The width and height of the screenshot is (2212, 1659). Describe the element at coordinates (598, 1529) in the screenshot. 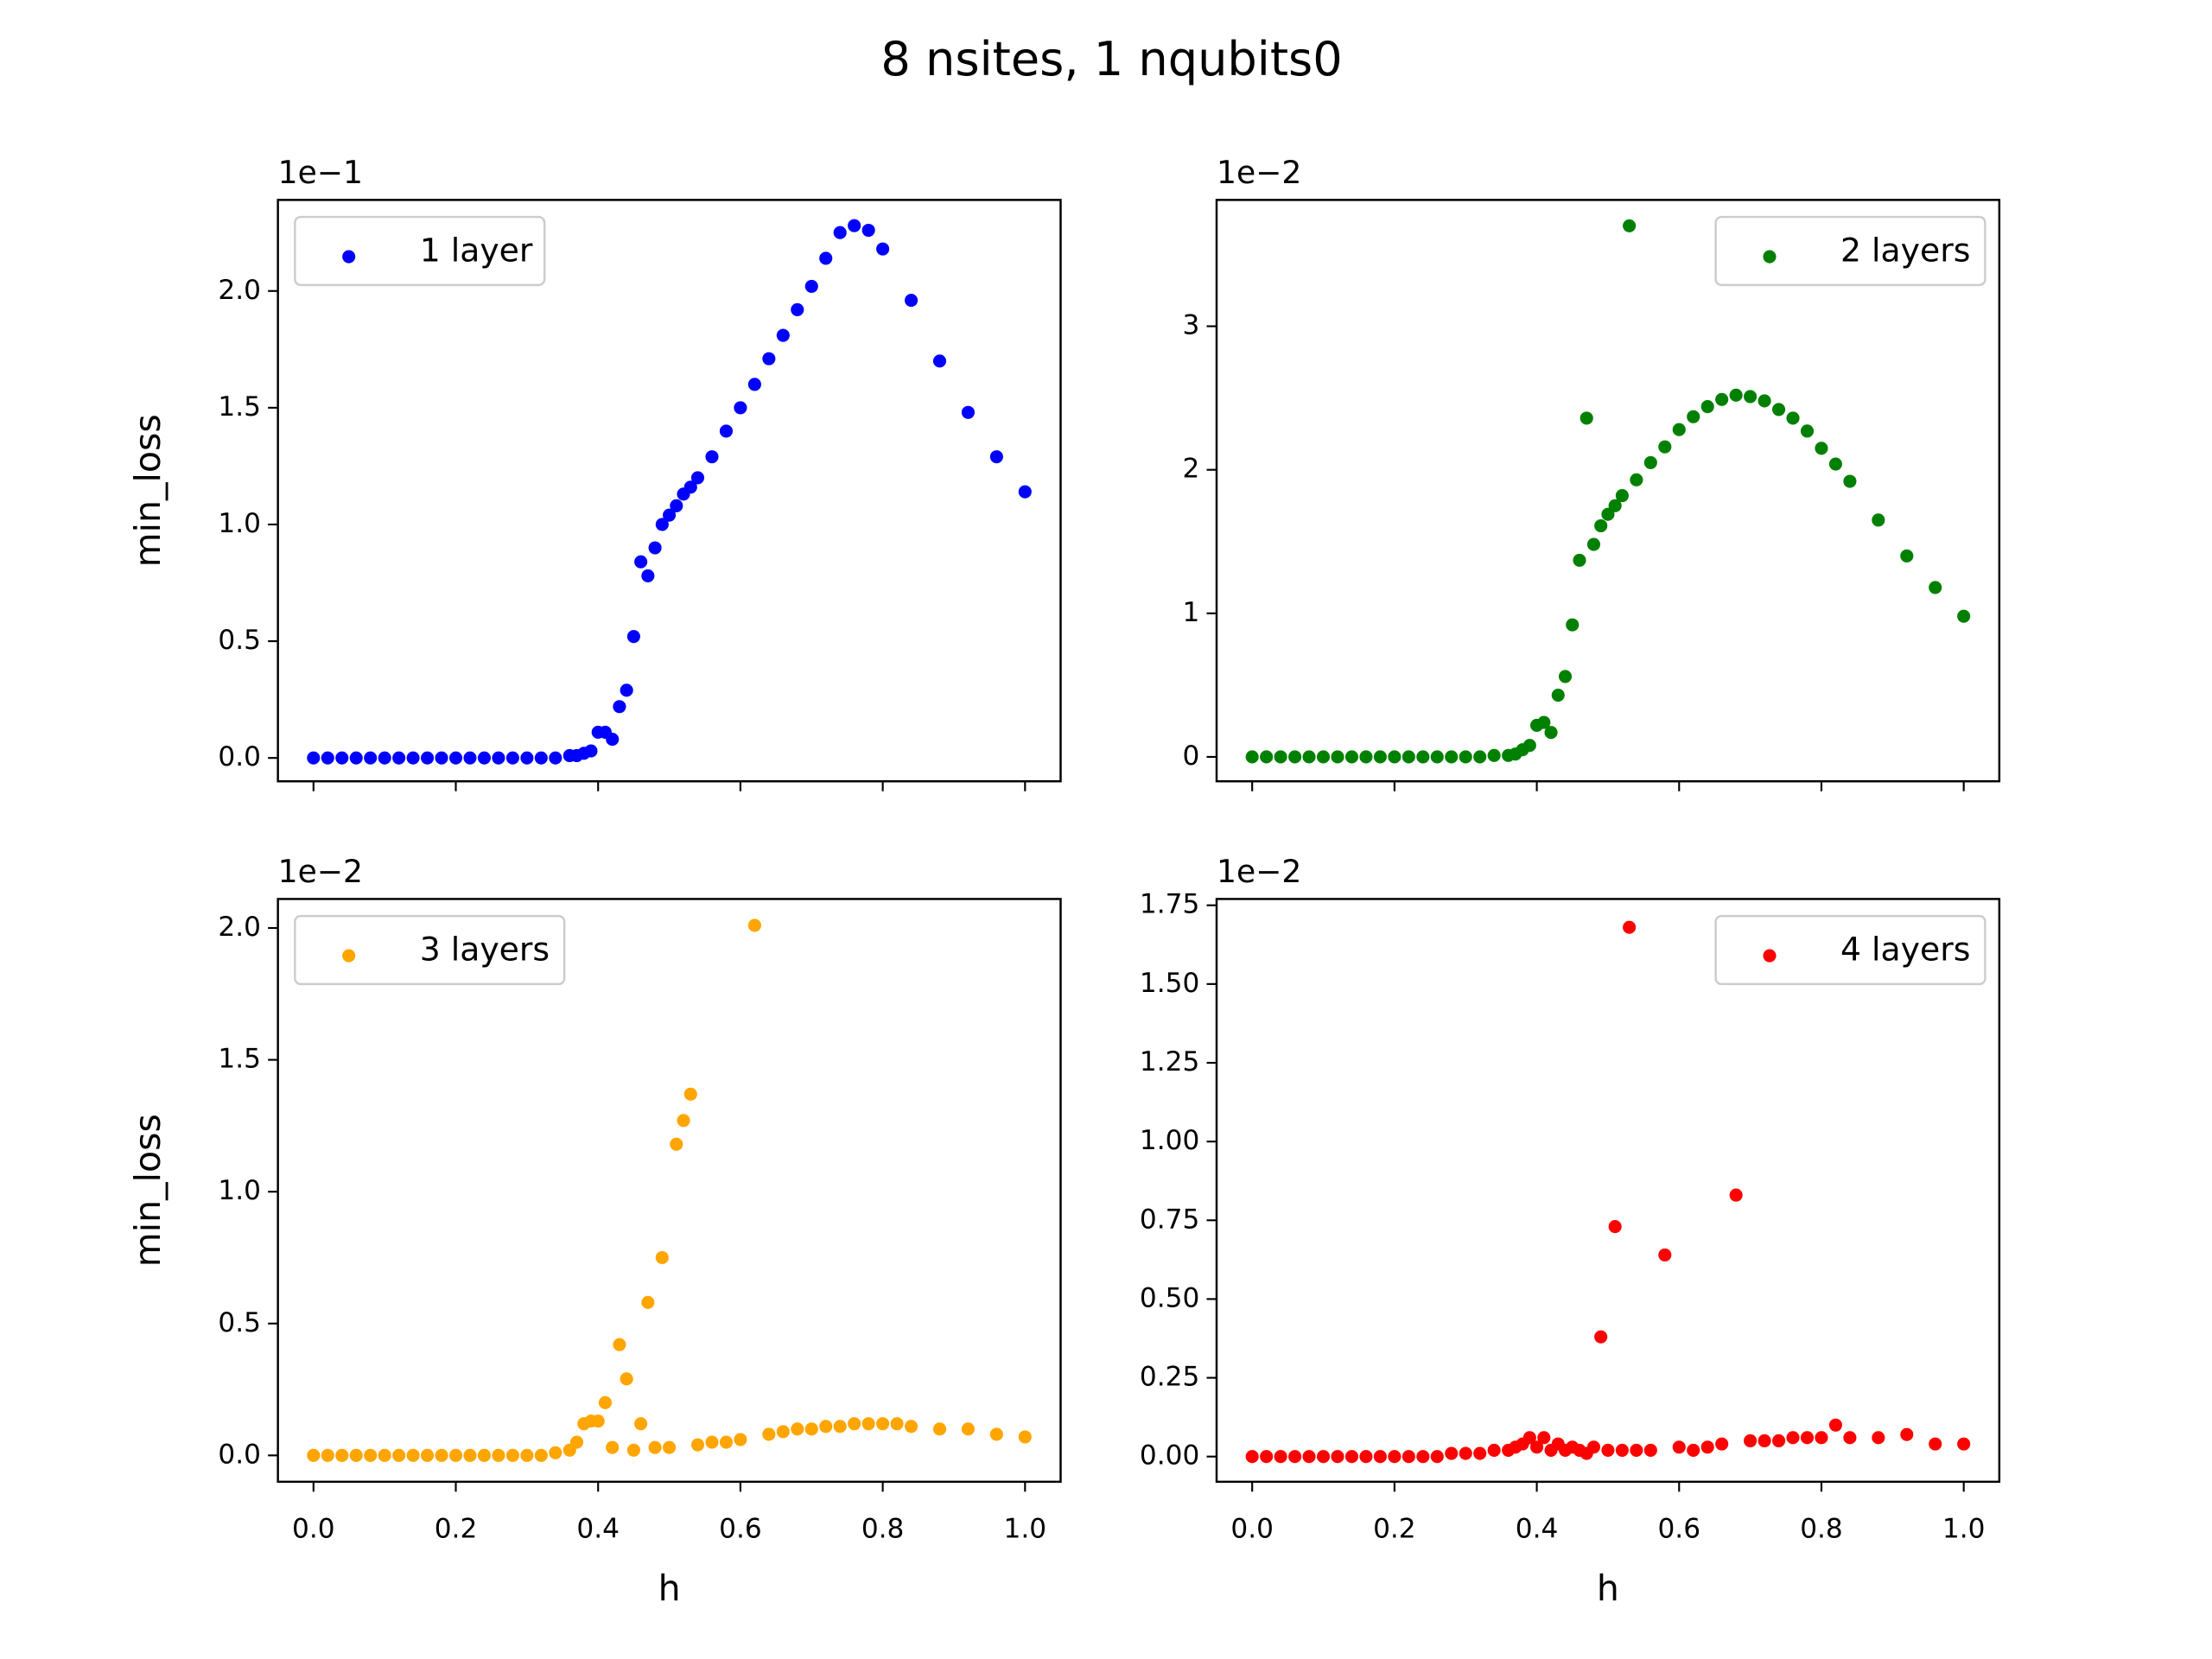

I see `x-tick-label: 0.4` at that location.